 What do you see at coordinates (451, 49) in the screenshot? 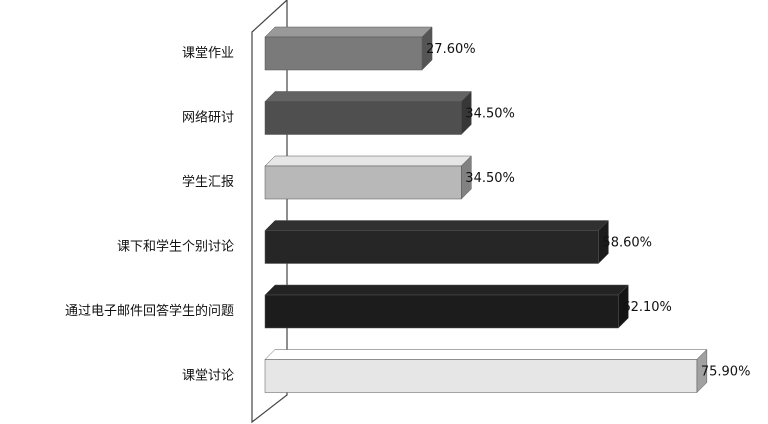
I see `value-label: 27.60%` at bounding box center [451, 49].